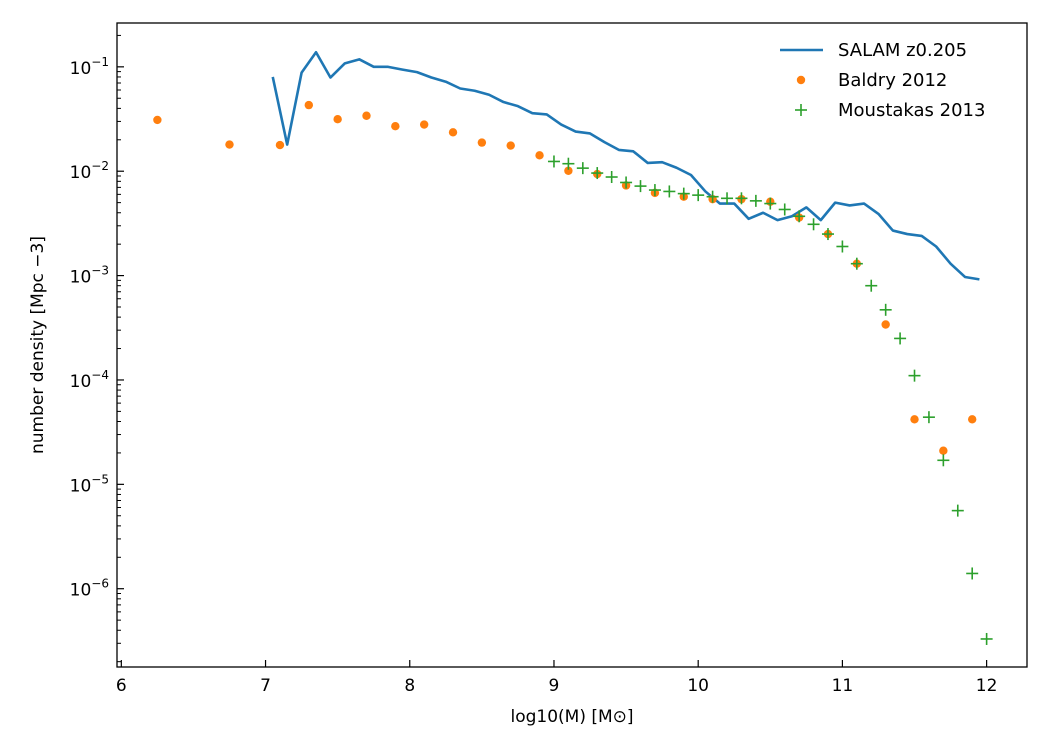 Image resolution: width=1050 pixels, height=750 pixels. What do you see at coordinates (987, 686) in the screenshot?
I see `x-tick-label: 12` at bounding box center [987, 686].